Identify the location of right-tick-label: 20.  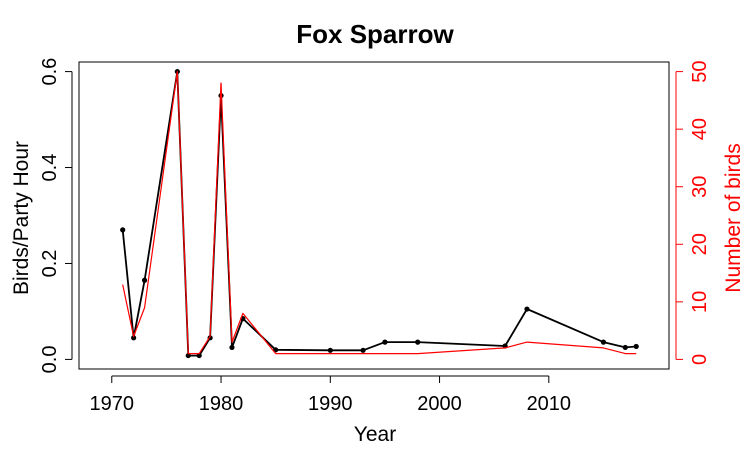
(700, 244).